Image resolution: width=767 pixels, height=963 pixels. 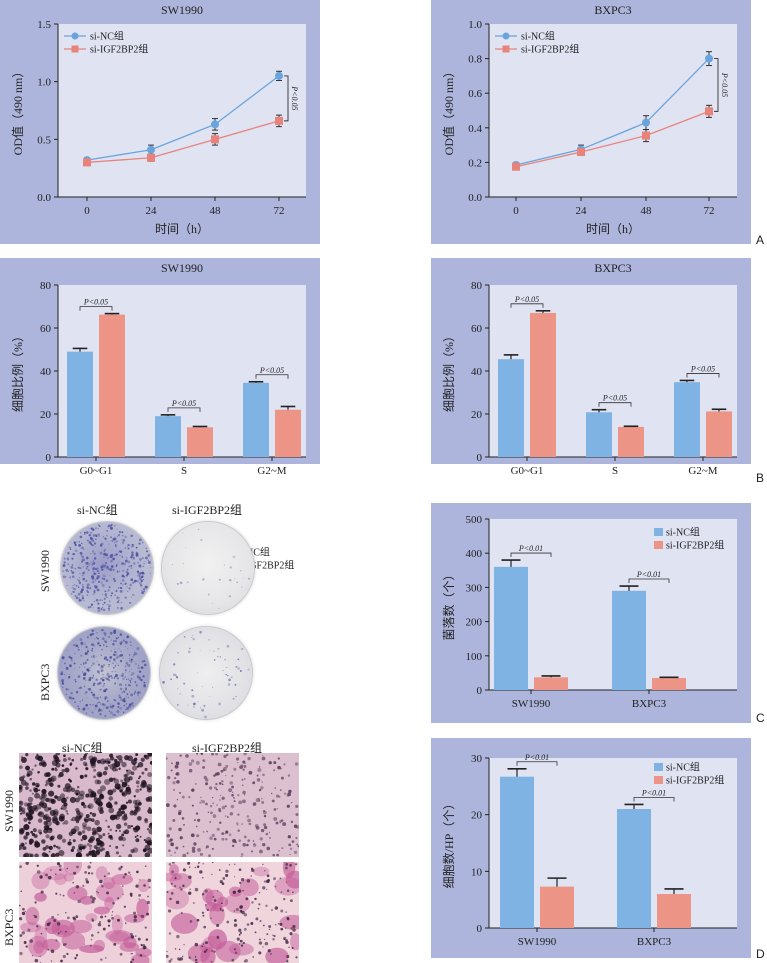 I want to click on p-value-label-B_right-1: P<0.05, so click(x=614, y=398).